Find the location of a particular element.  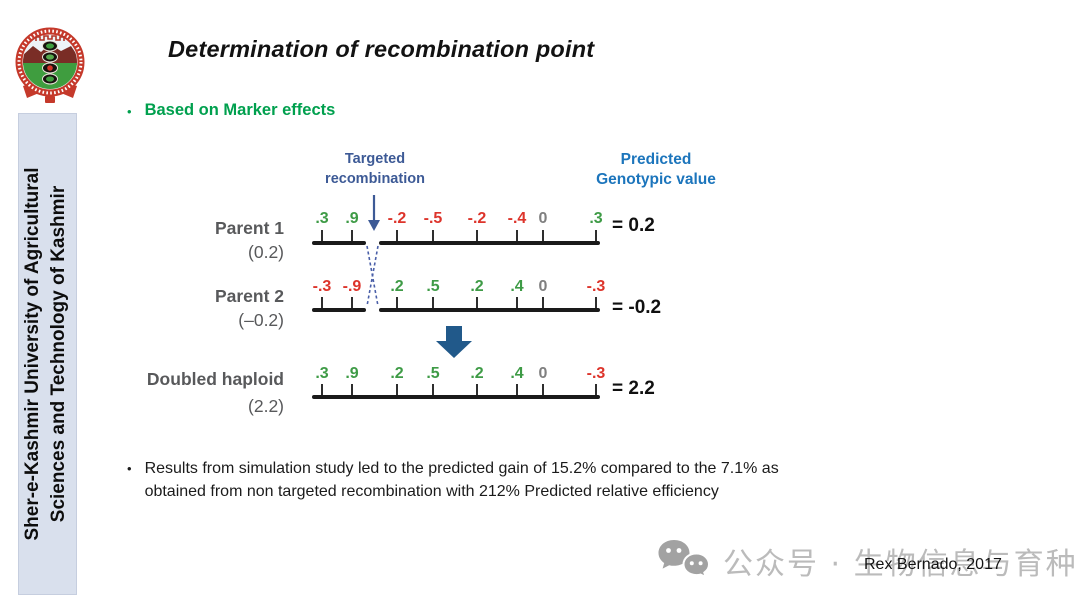

row-paren-label: (0.2) is located at coordinates (266, 252).